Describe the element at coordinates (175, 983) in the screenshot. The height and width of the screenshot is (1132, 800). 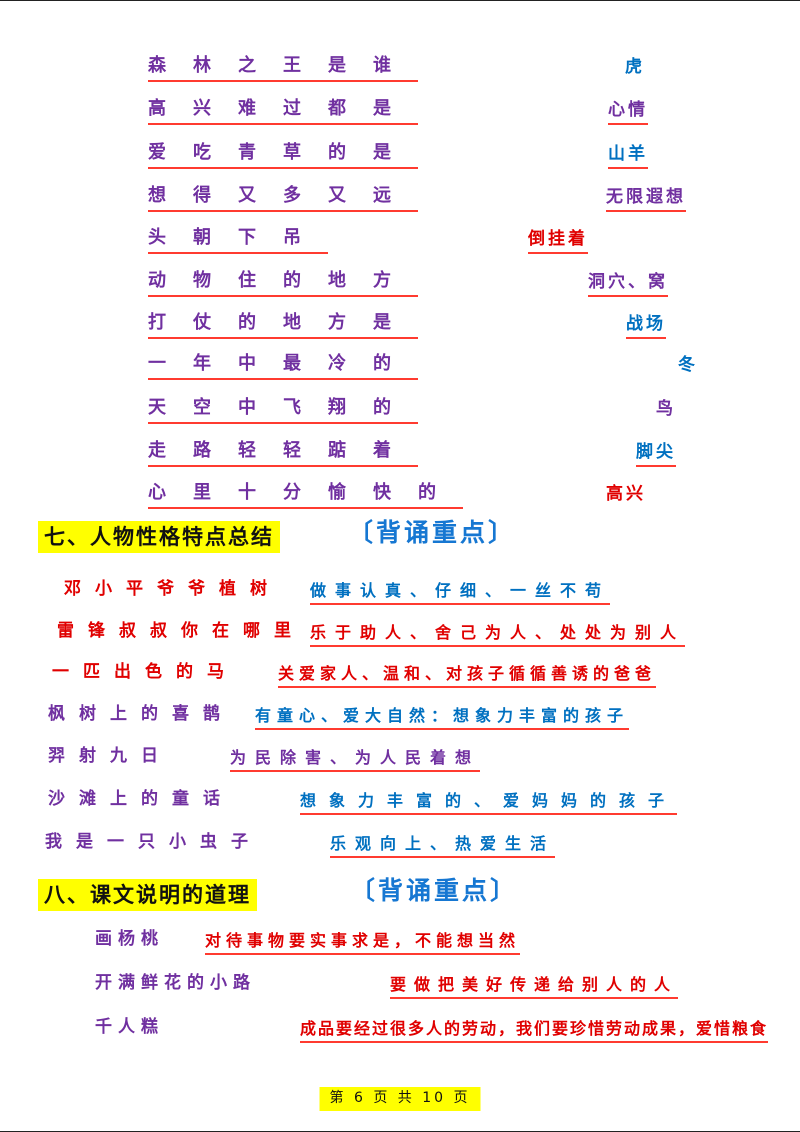
I see `row-title: 开满鲜花的小路` at that location.